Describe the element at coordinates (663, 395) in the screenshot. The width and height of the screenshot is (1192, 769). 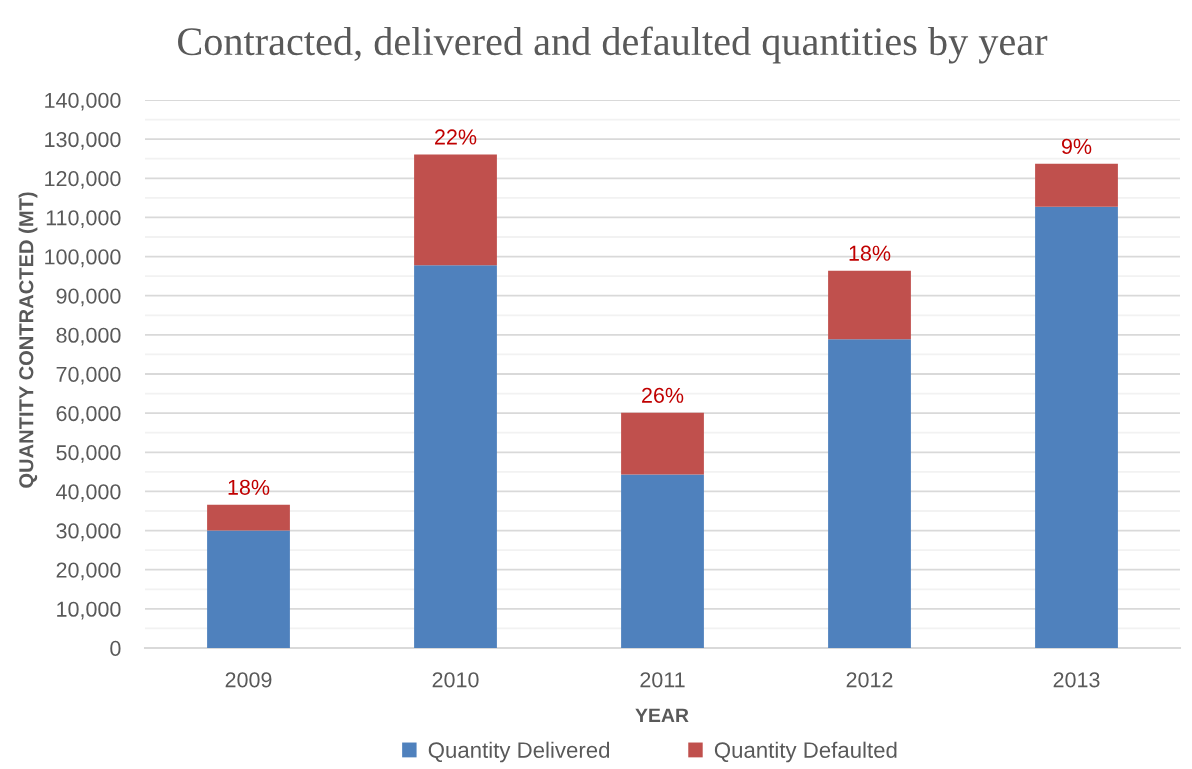
I see `annotation: 26%` at that location.